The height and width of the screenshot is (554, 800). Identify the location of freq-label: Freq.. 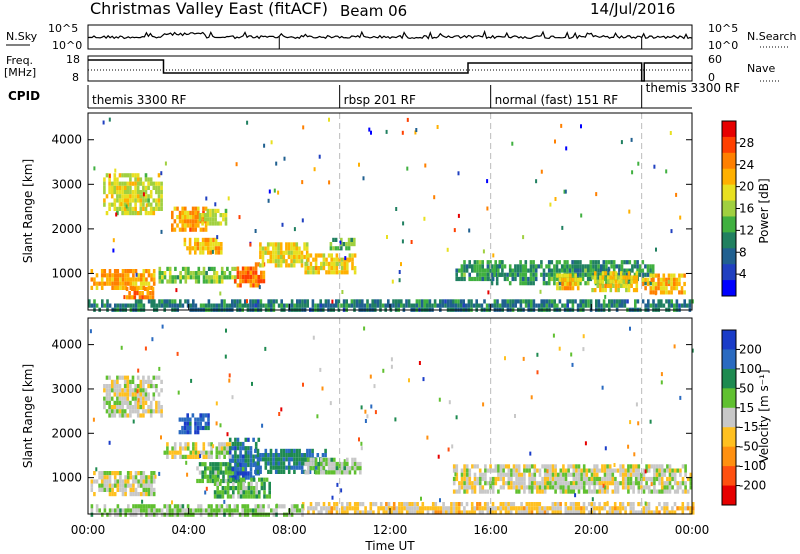
(19, 60).